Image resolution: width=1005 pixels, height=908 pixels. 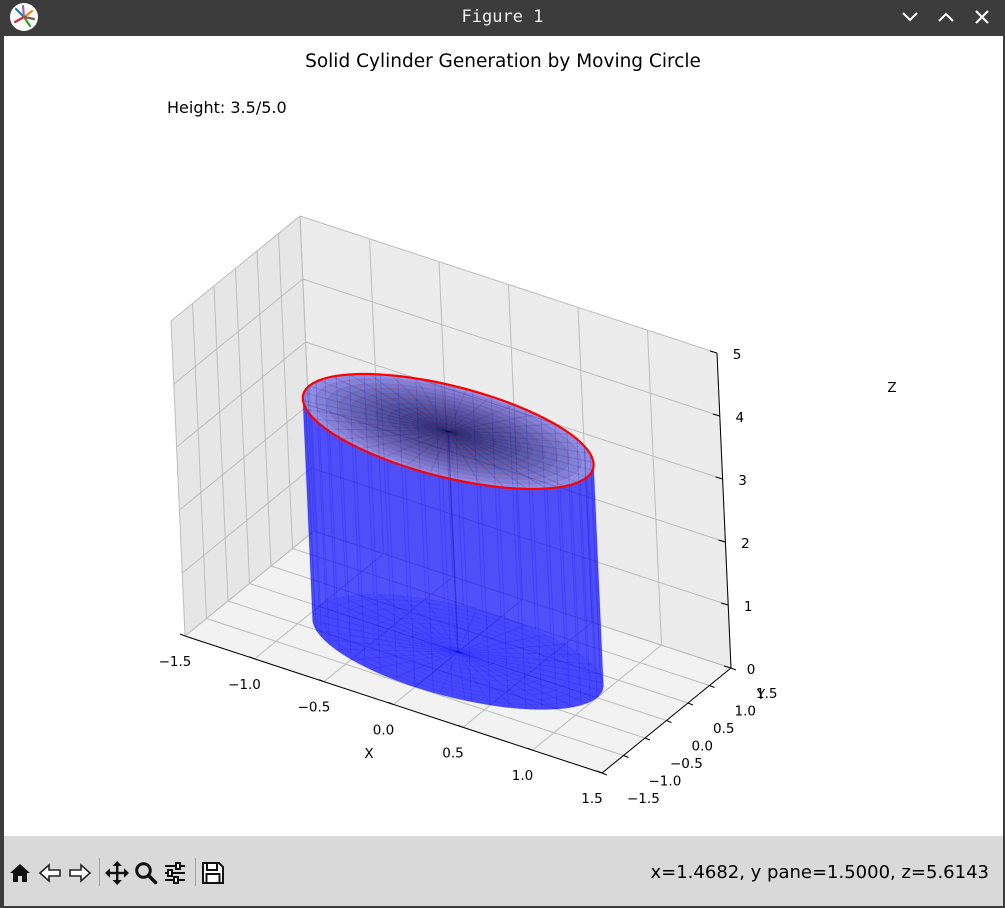 What do you see at coordinates (383, 731) in the screenshot?
I see `x-tick-label: 0.0` at bounding box center [383, 731].